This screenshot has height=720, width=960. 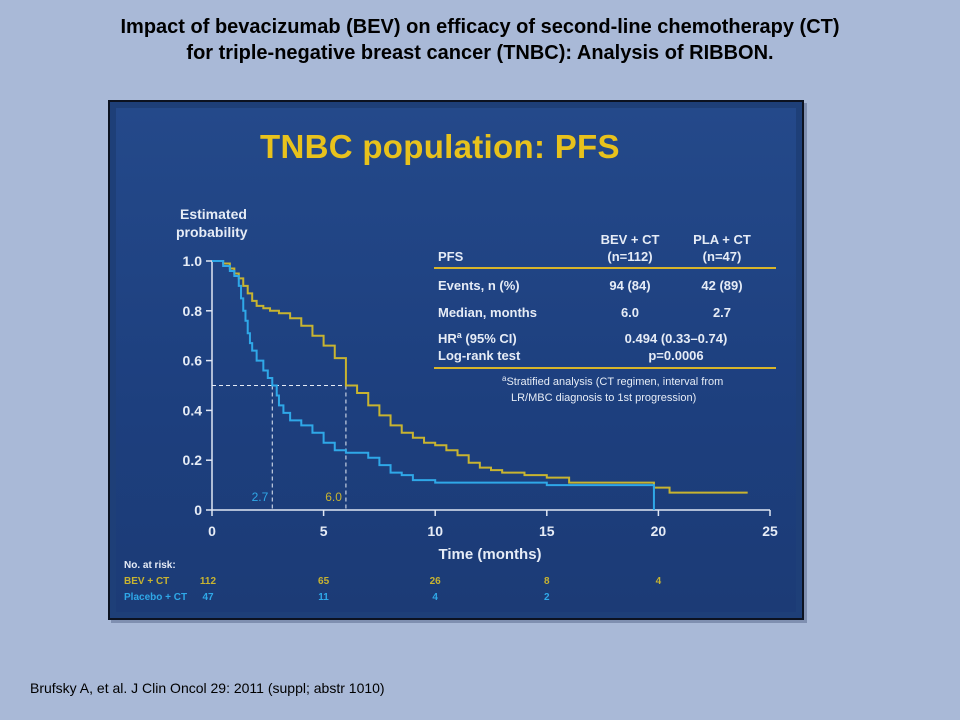 I want to click on y-tick-label: 0.8, so click(x=193, y=311).